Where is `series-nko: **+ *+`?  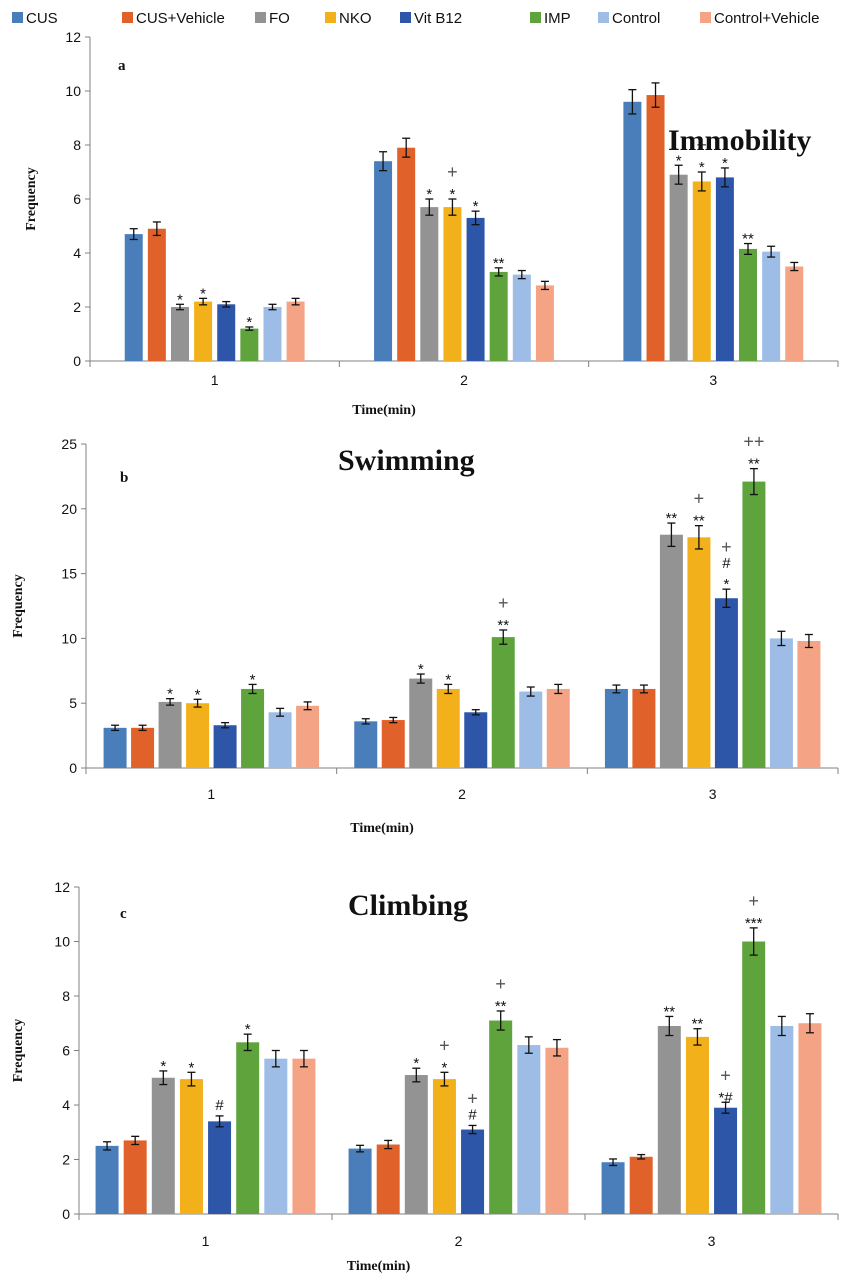 series-nko: **+ *+ is located at coordinates (452, 248).